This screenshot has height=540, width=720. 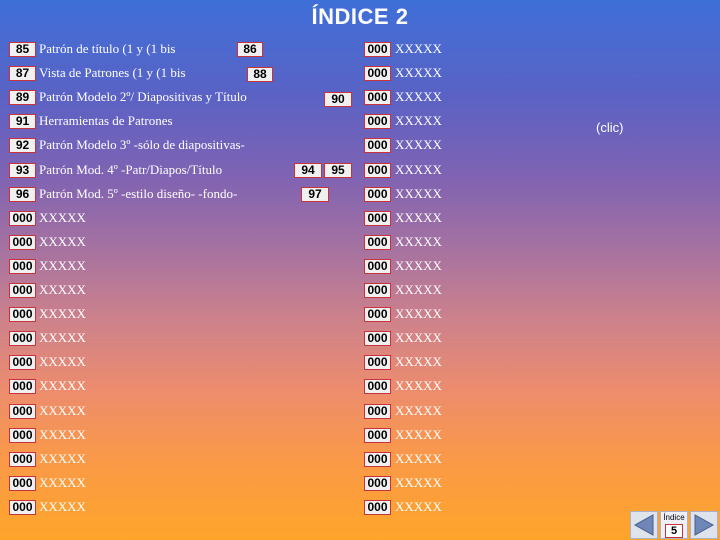 I want to click on link-badge-97: 97, so click(x=315, y=194).